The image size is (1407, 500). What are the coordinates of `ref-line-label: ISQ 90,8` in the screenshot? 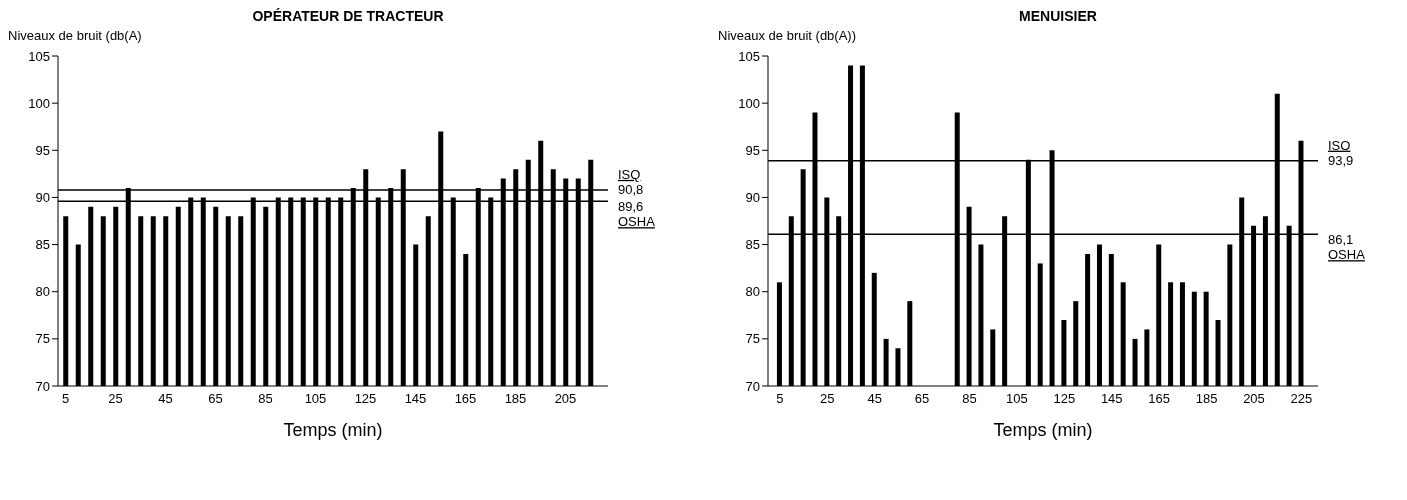 It's located at (631, 181).